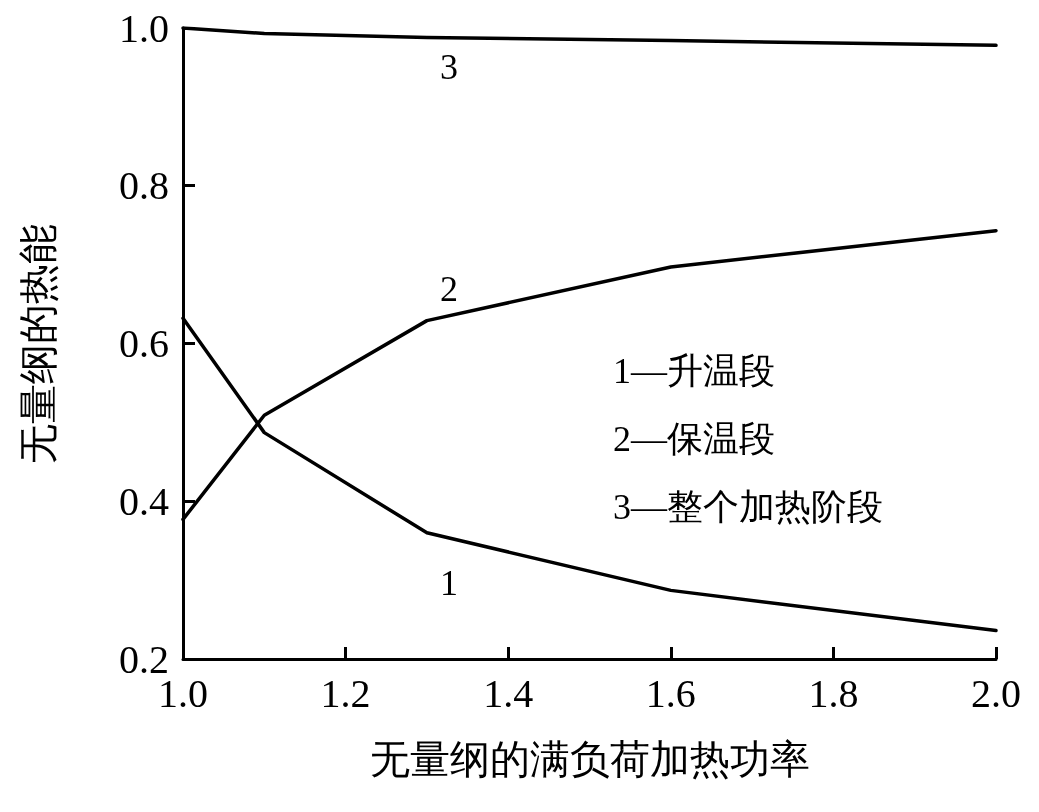 Image resolution: width=1039 pixels, height=812 pixels. I want to click on y-tick-label: 0.8, so click(144, 186).